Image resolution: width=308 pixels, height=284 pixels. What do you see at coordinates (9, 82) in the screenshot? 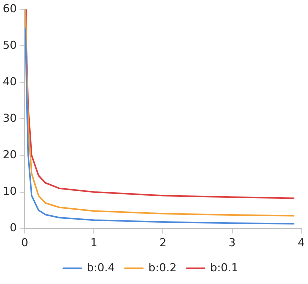
I see `y-tick-label: 40` at bounding box center [9, 82].